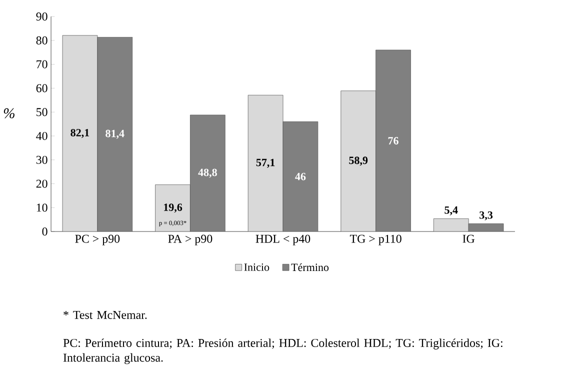 The image size is (577, 372). I want to click on legend-label: Inicio, so click(257, 267).